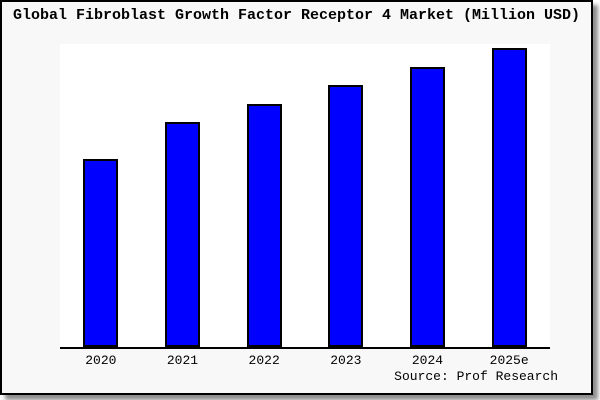 This screenshot has width=600, height=400. I want to click on x-axis-tick-row: 2020 2021 2022 2023 2024 2025e, so click(305, 360).